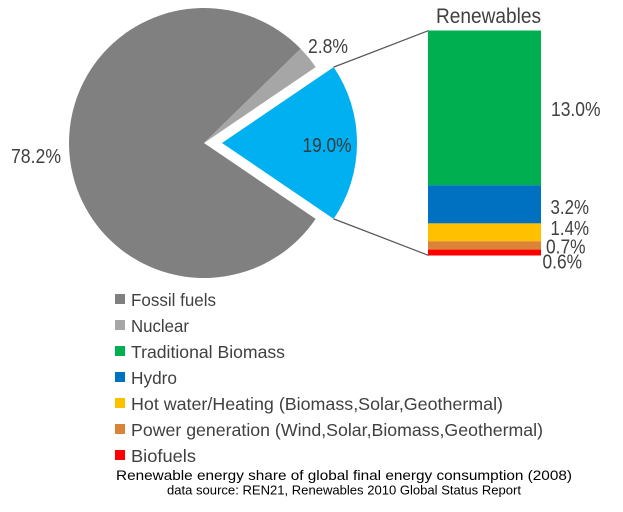 The image size is (623, 512). What do you see at coordinates (576, 110) in the screenshot?
I see `svg-text: 13.0%` at bounding box center [576, 110].